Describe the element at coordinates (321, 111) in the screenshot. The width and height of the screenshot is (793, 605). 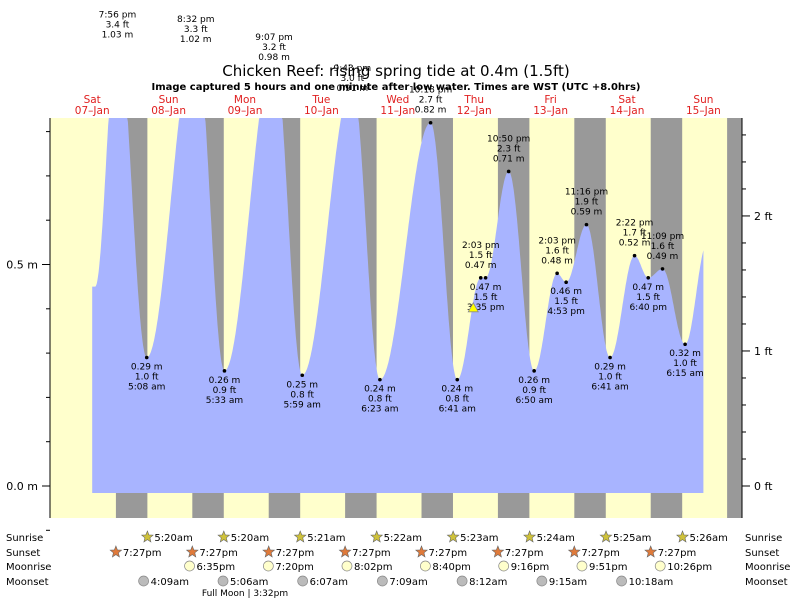
I see `date-label: 10–Jan` at that location.